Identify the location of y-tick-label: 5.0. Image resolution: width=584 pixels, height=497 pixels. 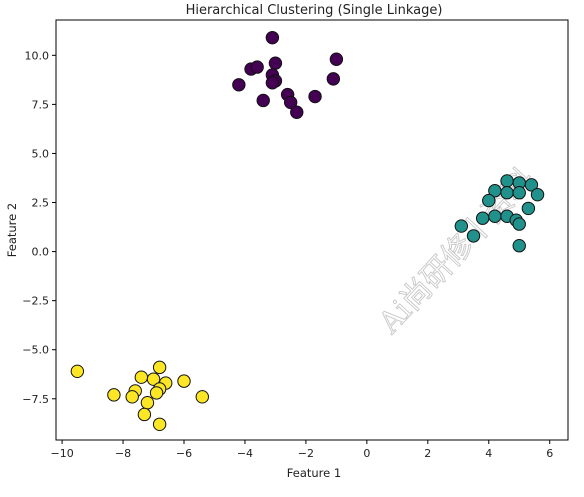
(41, 153).